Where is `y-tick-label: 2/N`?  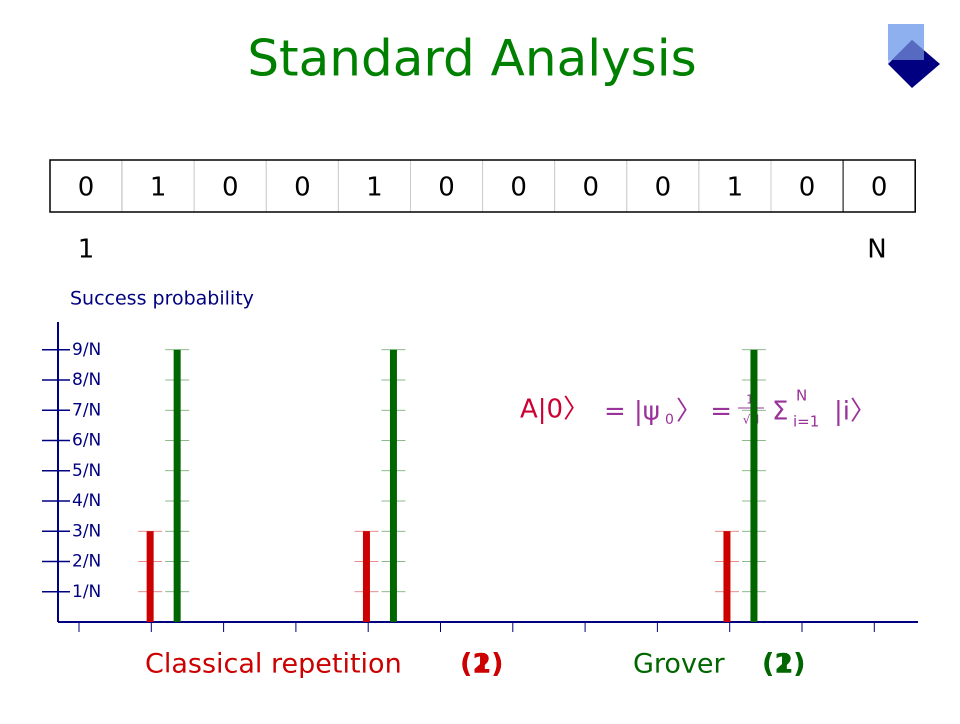 y-tick-label: 2/N is located at coordinates (86, 562).